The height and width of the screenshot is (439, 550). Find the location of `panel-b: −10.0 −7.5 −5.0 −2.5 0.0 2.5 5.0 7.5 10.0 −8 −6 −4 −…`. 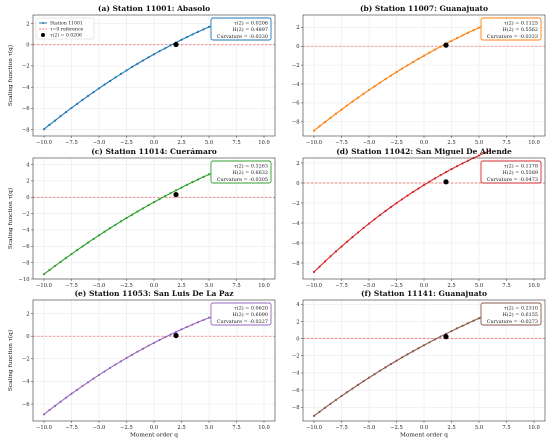

panel-b: −10.0 −7.5 −5.0 −2.5 0.0 2.5 5.0 7.5 10.0 −8 −6 −4 −… is located at coordinates (419, 75).